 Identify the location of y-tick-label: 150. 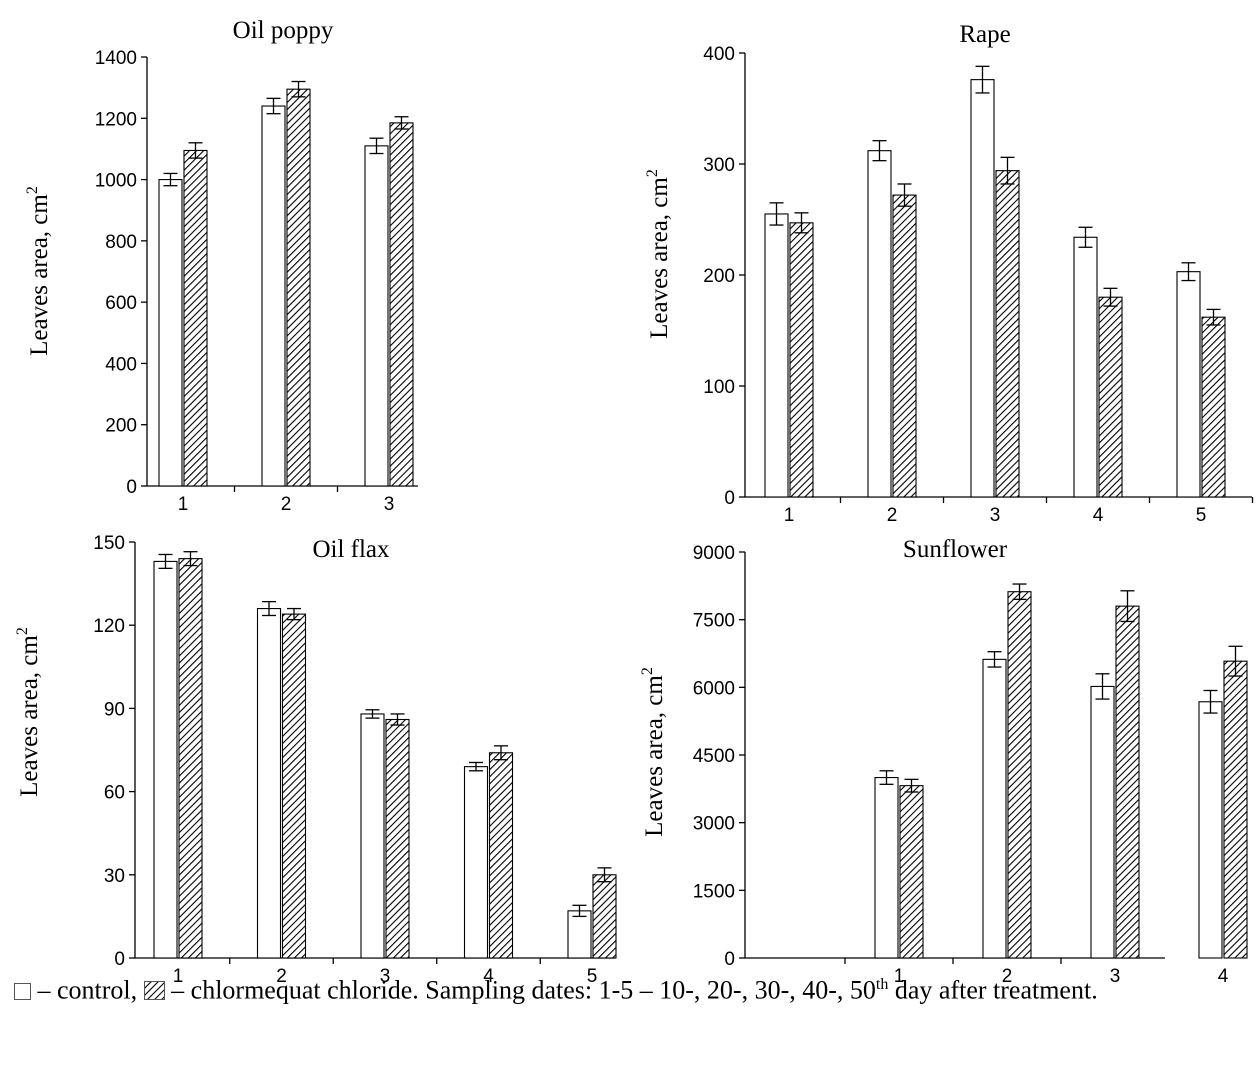
(109, 543).